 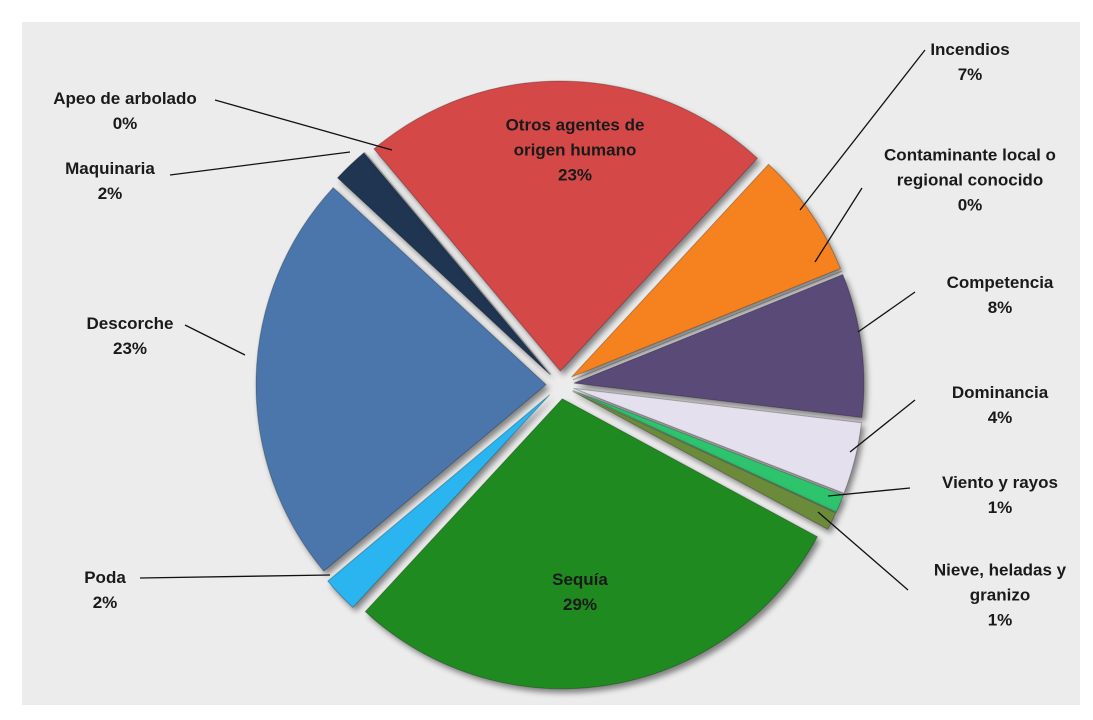 I want to click on category-label: Viento y rayos, so click(x=1000, y=482).